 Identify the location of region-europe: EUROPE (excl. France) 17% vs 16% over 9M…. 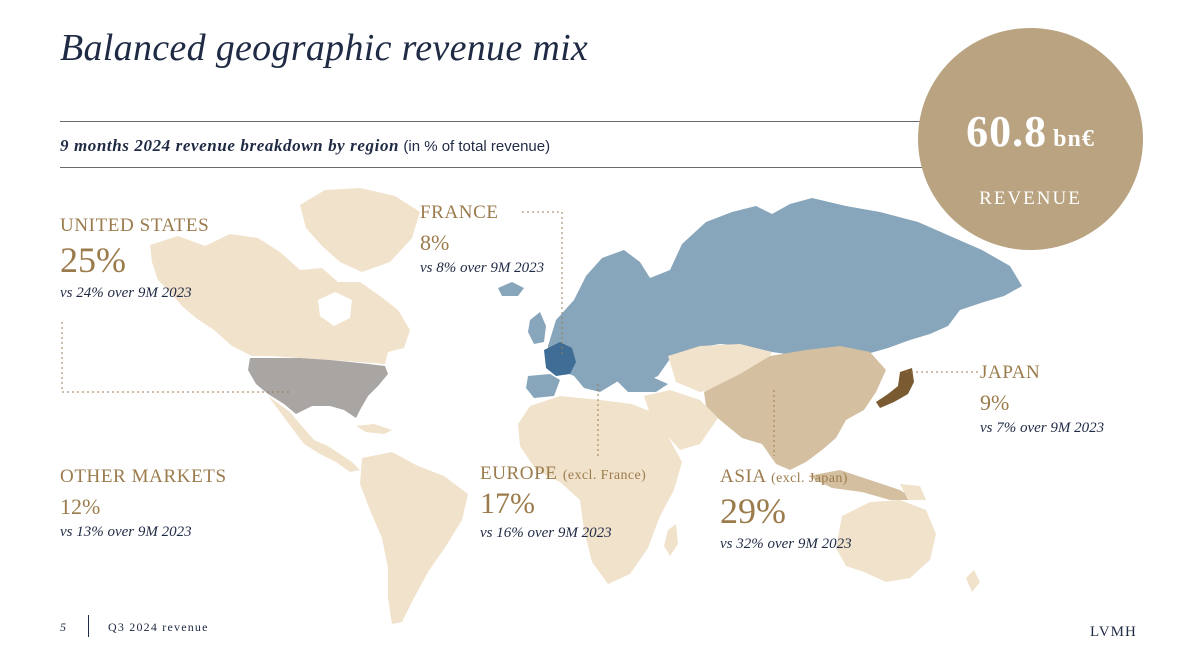
(563, 502).